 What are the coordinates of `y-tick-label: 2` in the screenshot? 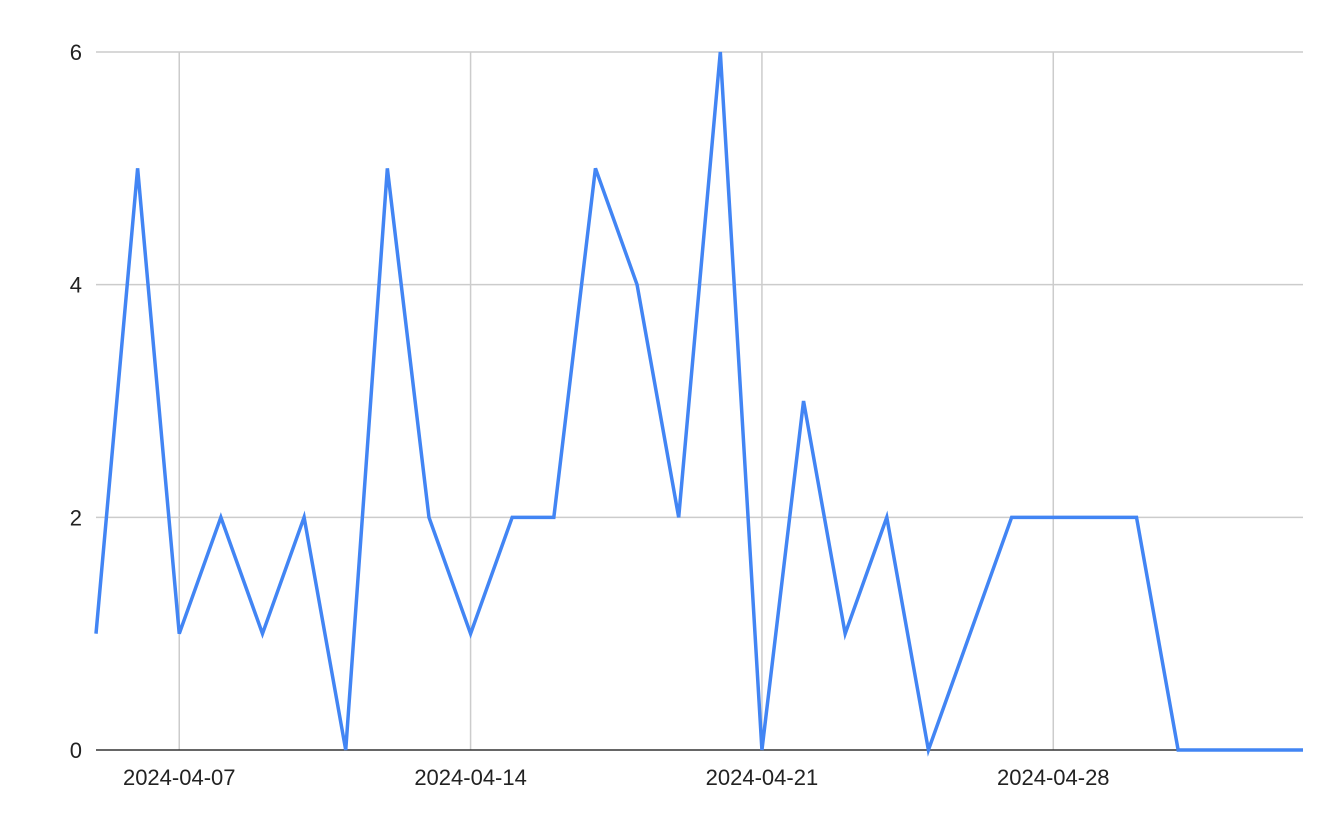 It's located at (76, 517).